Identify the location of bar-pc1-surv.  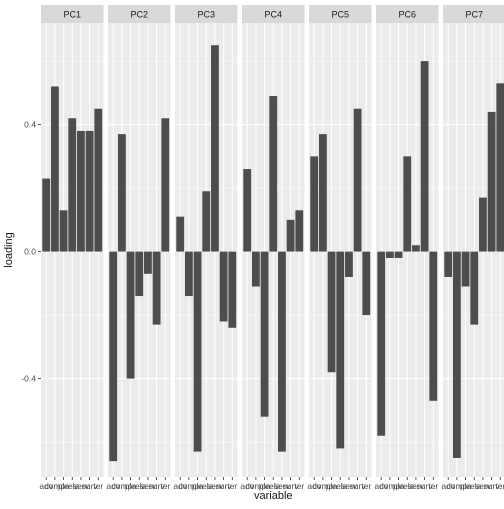
(89, 191).